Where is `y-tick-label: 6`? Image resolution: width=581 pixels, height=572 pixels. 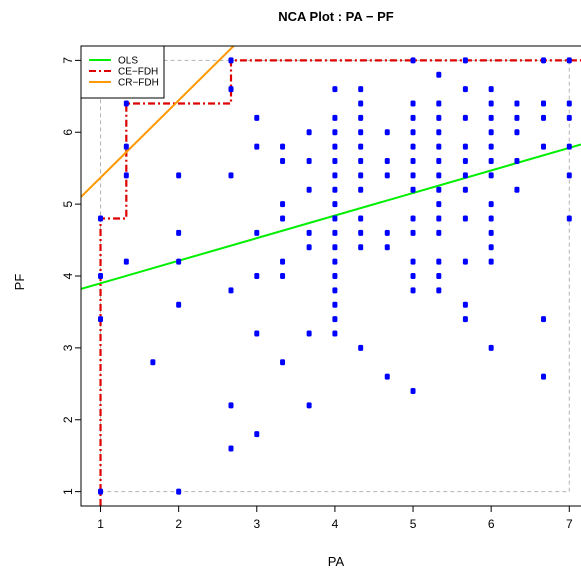 y-tick-label: 6 is located at coordinates (68, 132).